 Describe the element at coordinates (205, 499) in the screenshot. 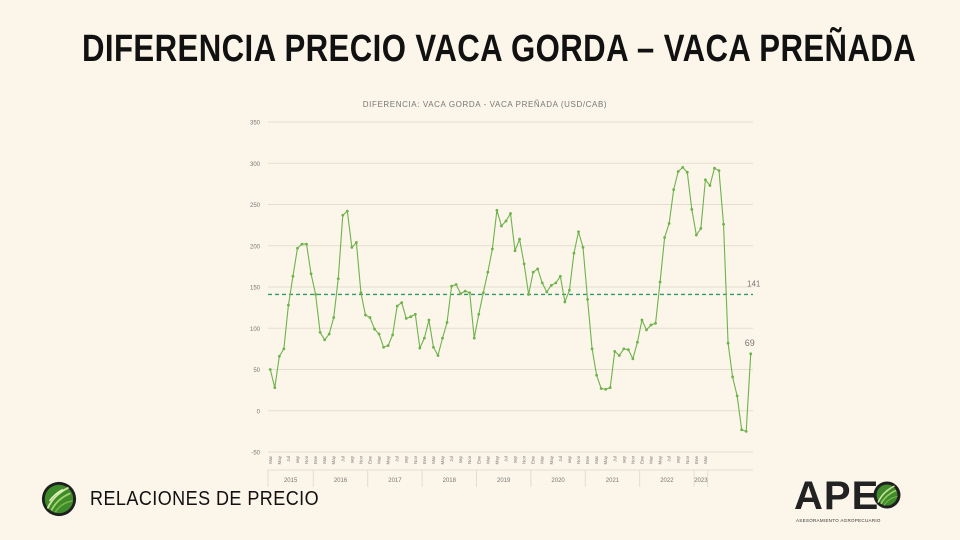

I see `footer-section-label: RELACIONES DE PRECIO` at that location.